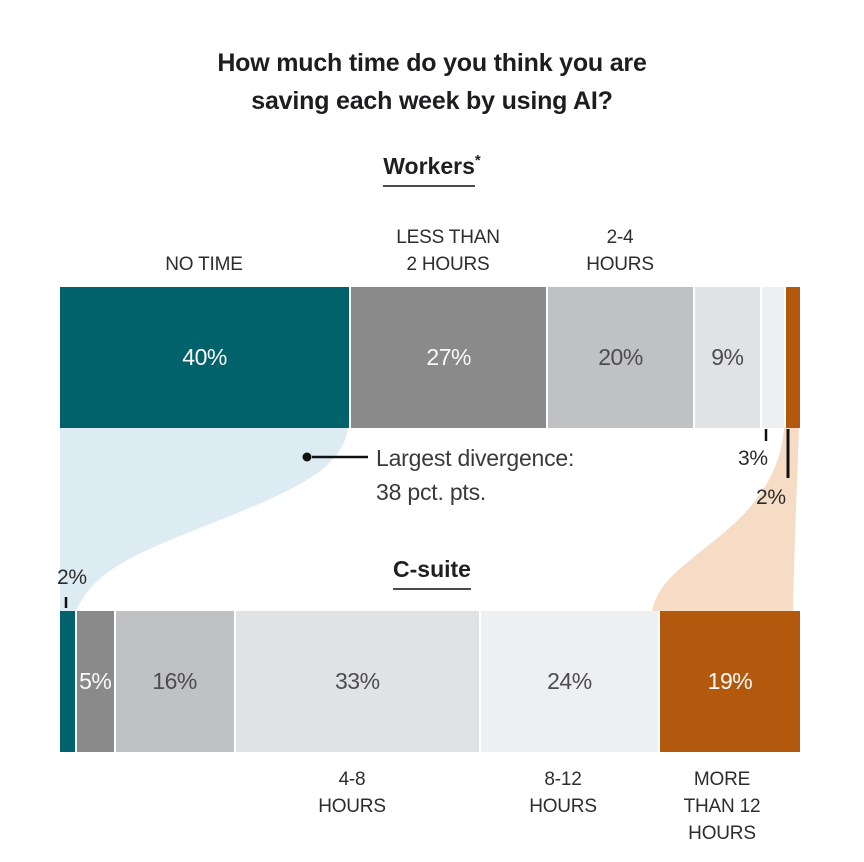 The width and height of the screenshot is (864, 862). I want to click on annotation-line2: 38 pct. pts., so click(431, 492).